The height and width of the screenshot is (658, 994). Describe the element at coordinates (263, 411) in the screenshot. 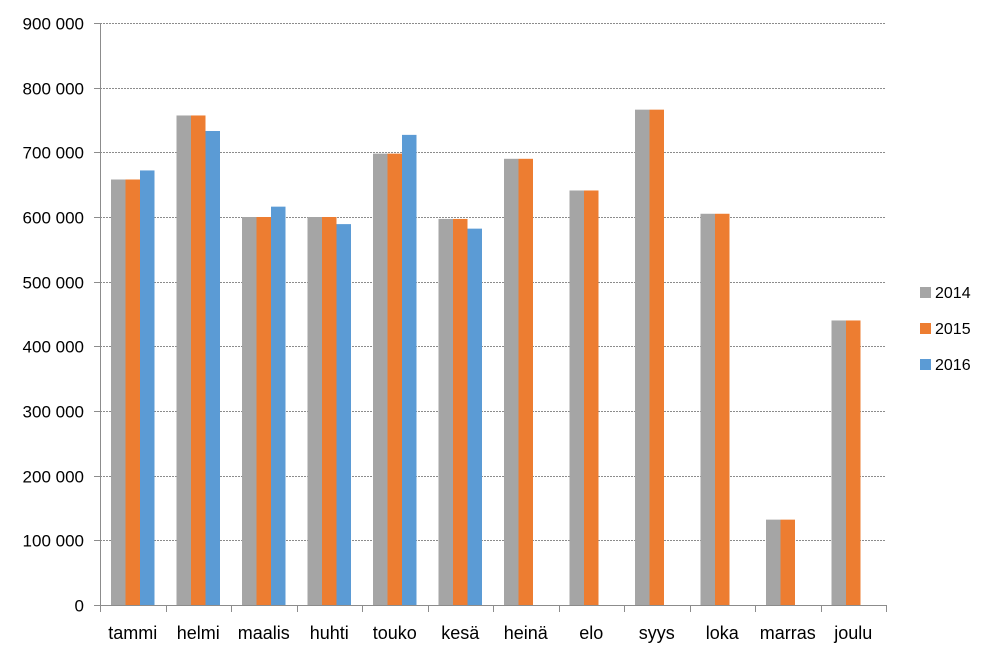

I see `bar-2015-maalis` at that location.